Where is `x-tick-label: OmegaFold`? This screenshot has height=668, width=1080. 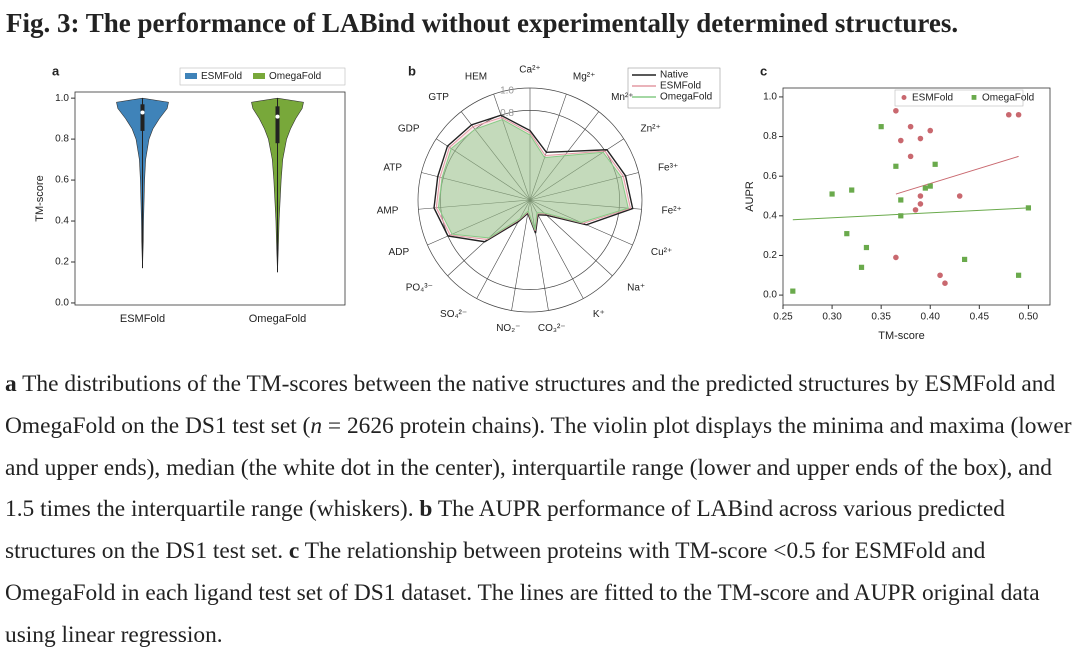
x-tick-label: OmegaFold is located at coordinates (277, 319).